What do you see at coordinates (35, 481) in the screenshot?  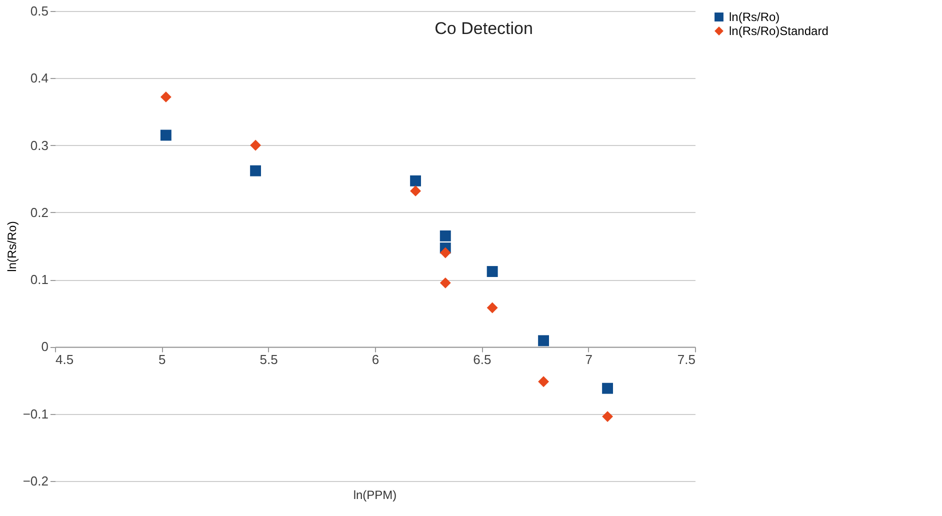 I see `y-tick-label: −0.2` at bounding box center [35, 481].